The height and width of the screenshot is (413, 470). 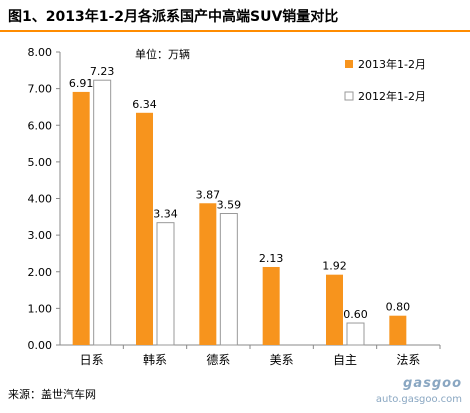 I want to click on data-label: 6.91, so click(x=81, y=83).